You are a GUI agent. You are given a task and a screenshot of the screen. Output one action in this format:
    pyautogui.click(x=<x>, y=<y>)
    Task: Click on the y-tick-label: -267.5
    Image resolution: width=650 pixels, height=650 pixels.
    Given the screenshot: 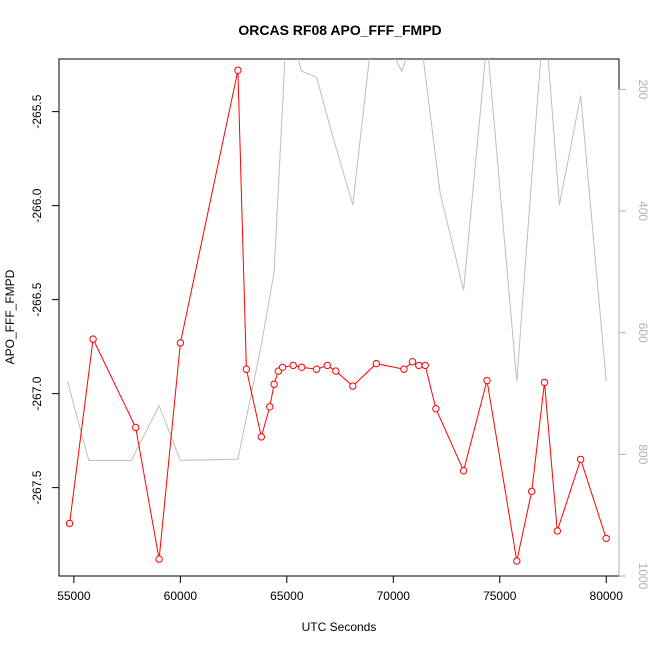 What is the action you would take?
    pyautogui.click(x=37, y=487)
    